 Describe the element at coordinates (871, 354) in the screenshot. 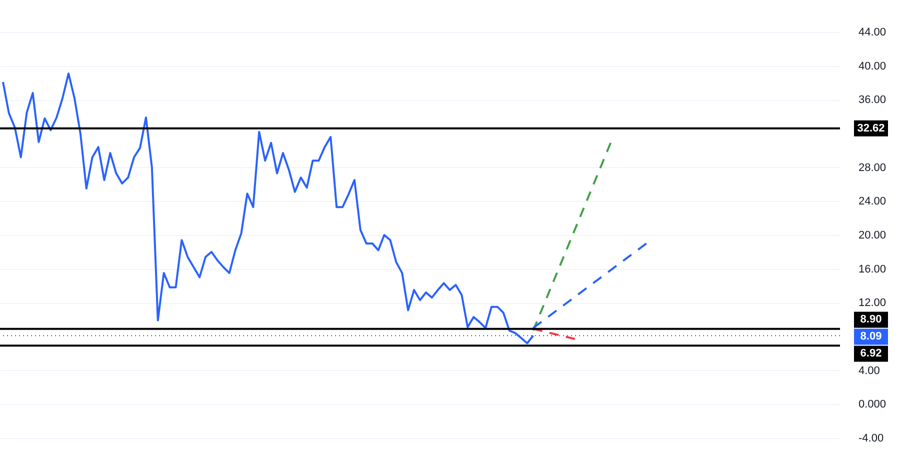

I see `ref-line-label: 6.92` at that location.